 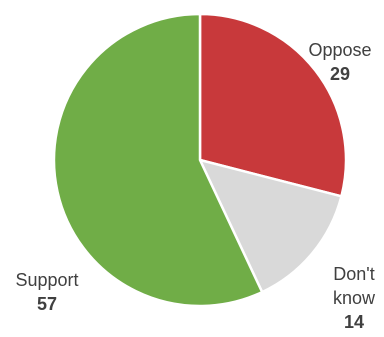 What do you see at coordinates (339, 50) in the screenshot?
I see `slice-category-label: Oppose` at bounding box center [339, 50].